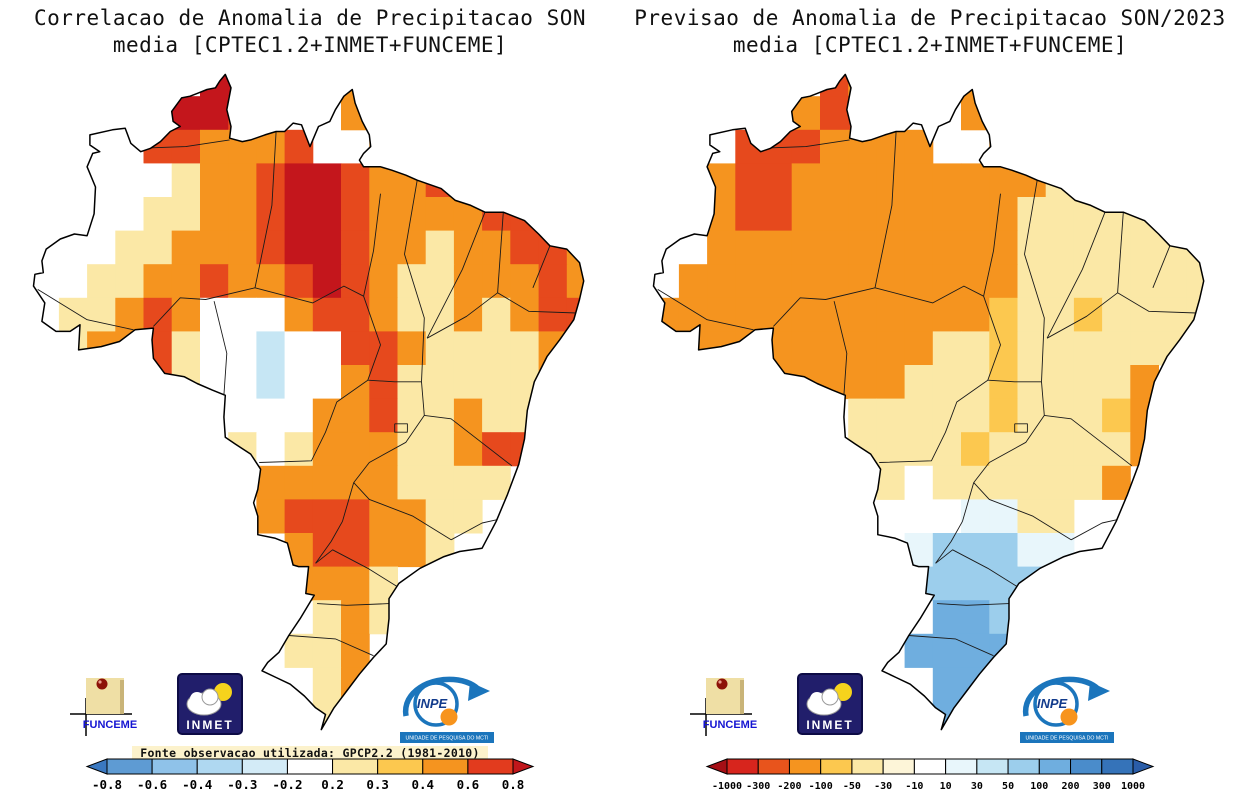  I want to click on inpe-bar, so click(1067, 737).